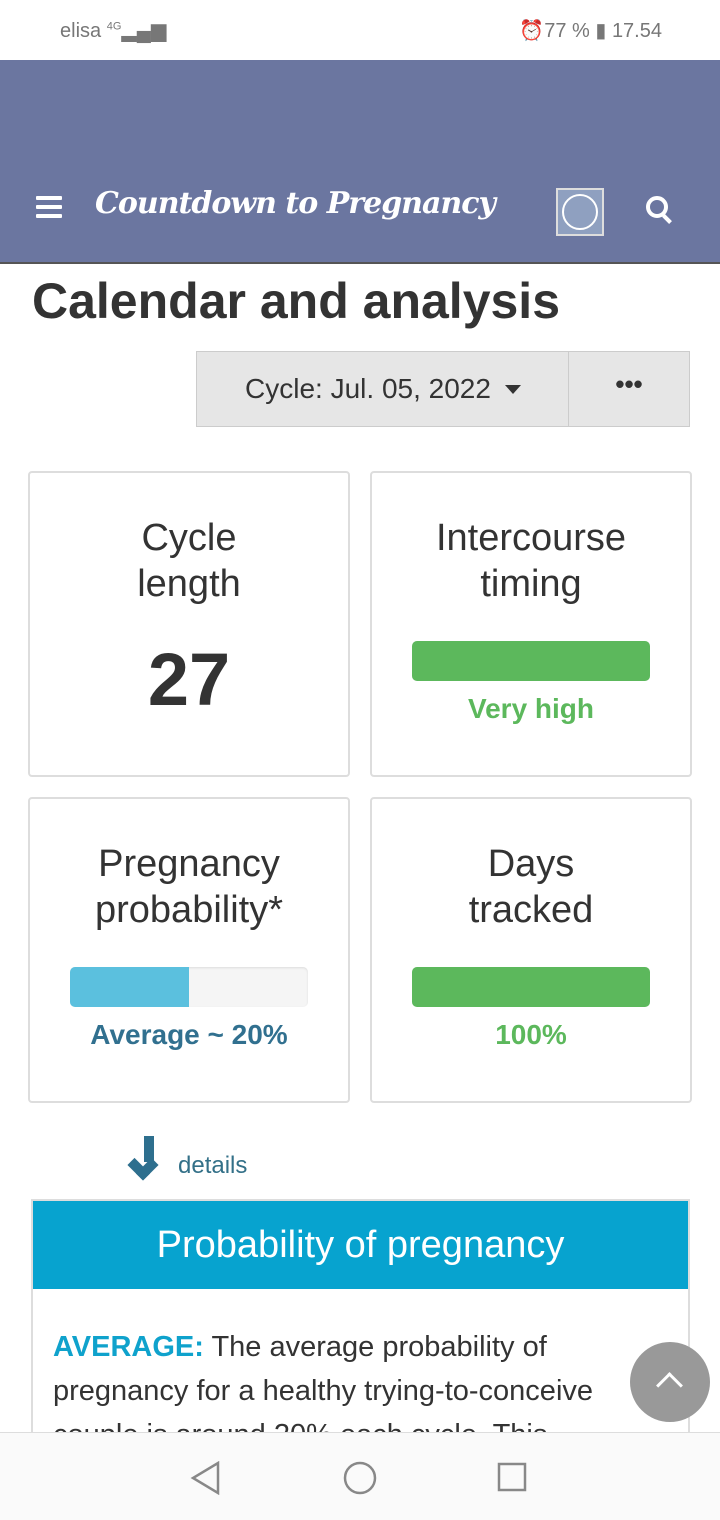 The height and width of the screenshot is (1520, 720). What do you see at coordinates (531, 887) in the screenshot?
I see `card-label: Days tracked` at bounding box center [531, 887].